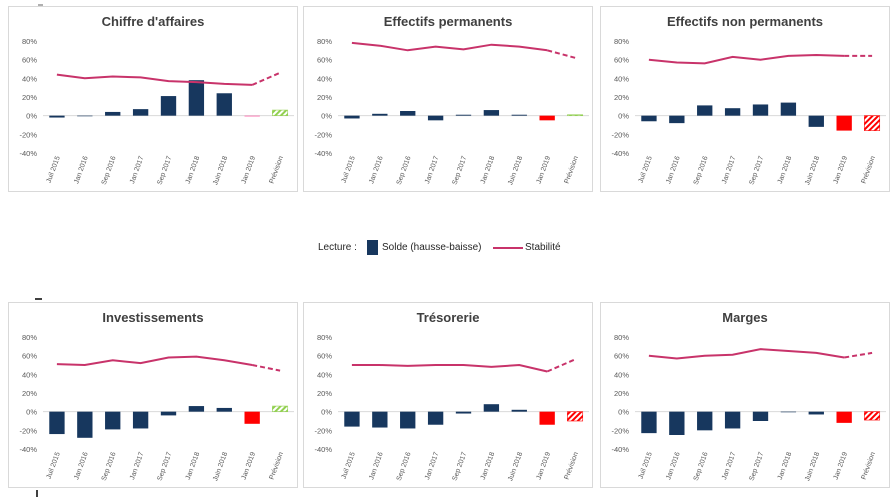  What do you see at coordinates (677, 119) in the screenshot?
I see `bar-jan-2016` at bounding box center [677, 119].